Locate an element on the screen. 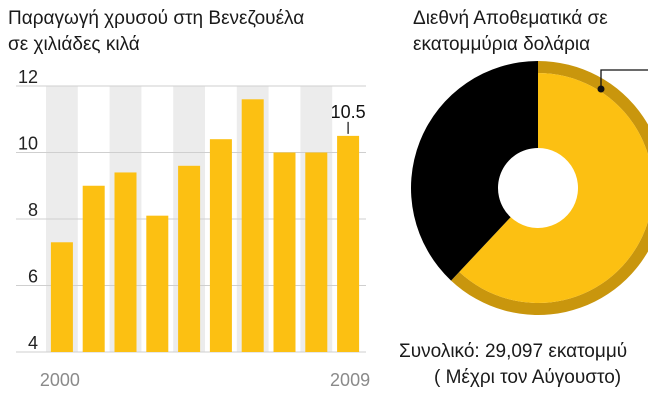 The image size is (648, 405). y-tick-label: 12 is located at coordinates (28, 77).